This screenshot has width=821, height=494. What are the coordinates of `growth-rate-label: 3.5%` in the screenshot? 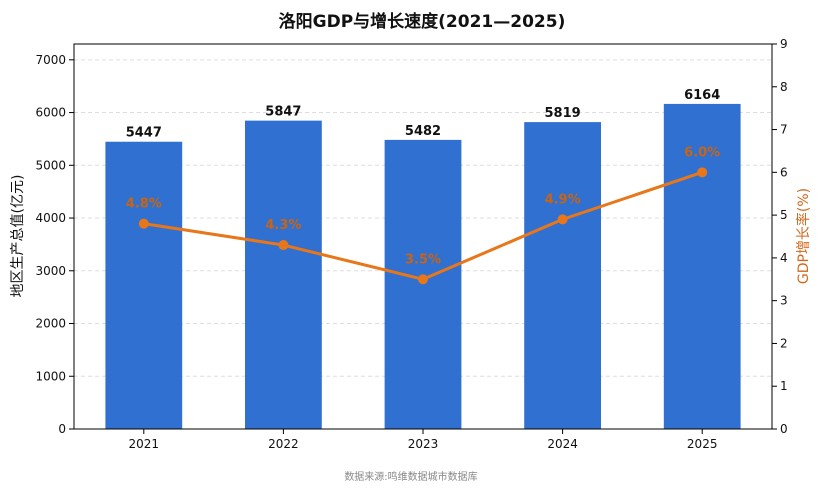 It's located at (423, 259).